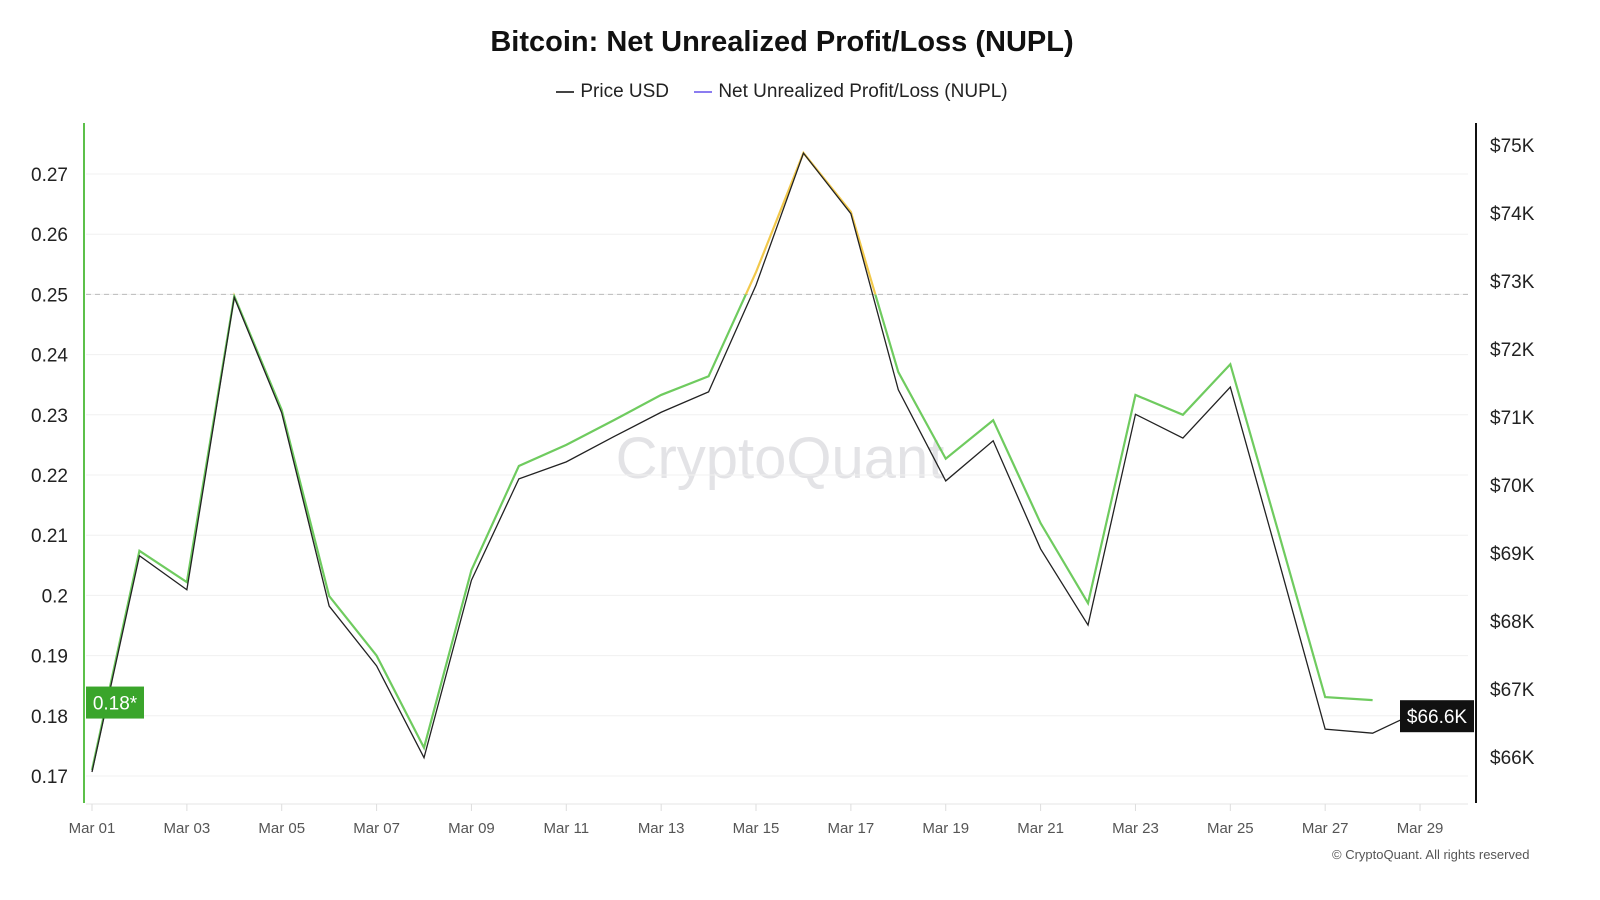  What do you see at coordinates (49, 416) in the screenshot?
I see `left-tick-label: 0.23` at bounding box center [49, 416].